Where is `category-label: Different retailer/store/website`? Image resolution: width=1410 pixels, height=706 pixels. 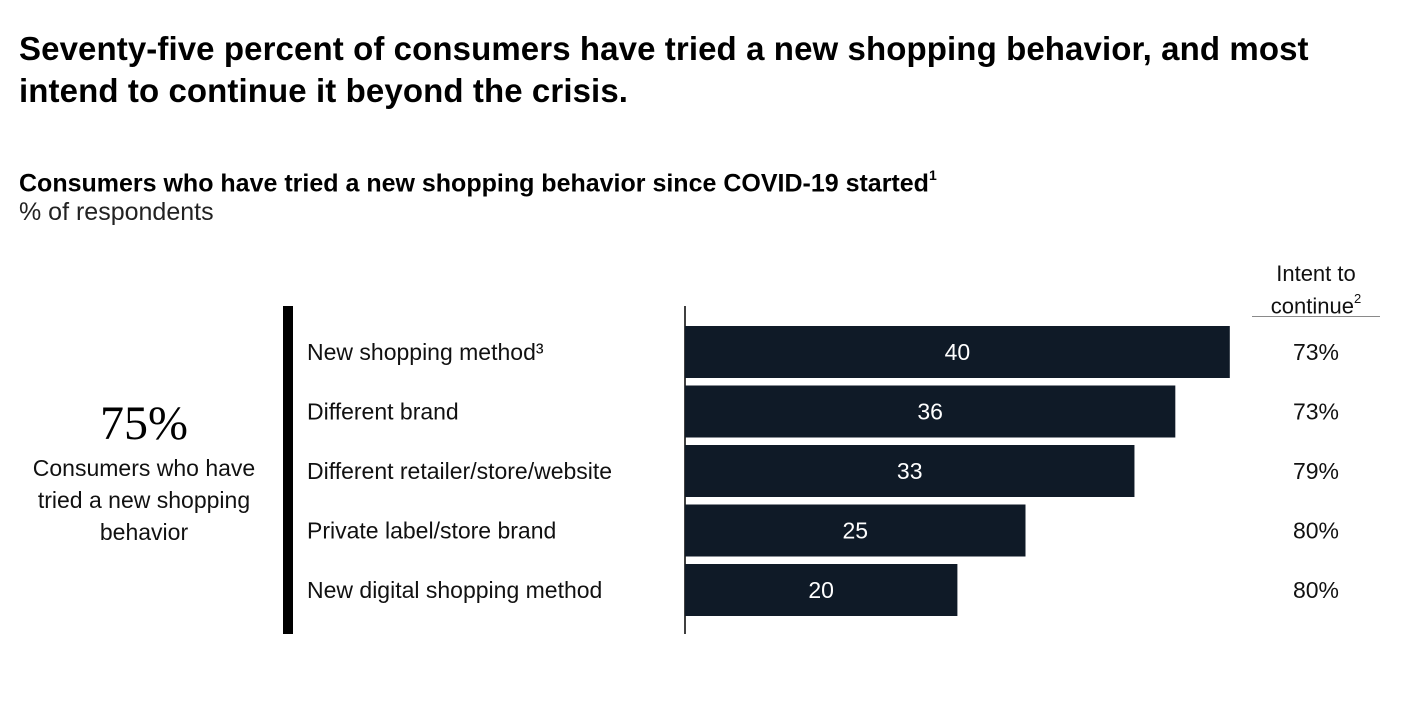
category-label: Different retailer/store/website is located at coordinates (459, 471).